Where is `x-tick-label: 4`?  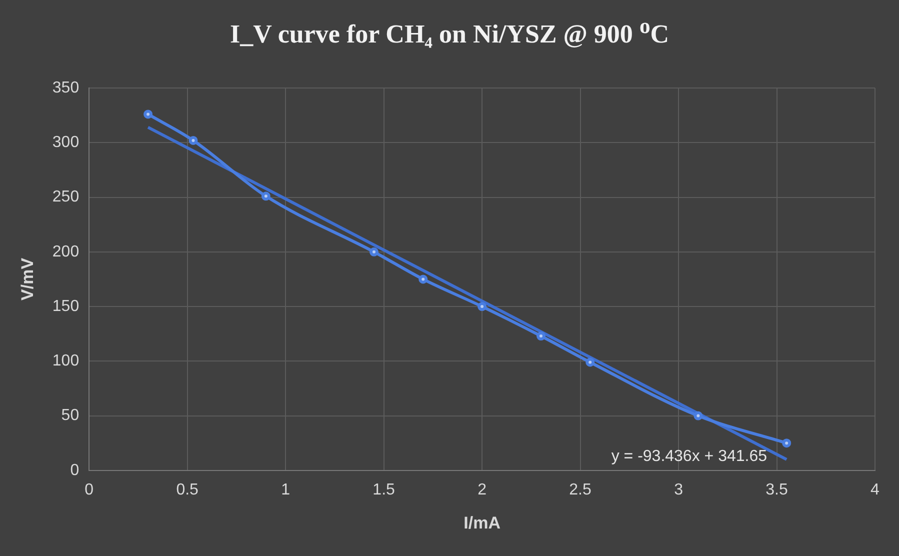 x-tick-label: 4 is located at coordinates (875, 489).